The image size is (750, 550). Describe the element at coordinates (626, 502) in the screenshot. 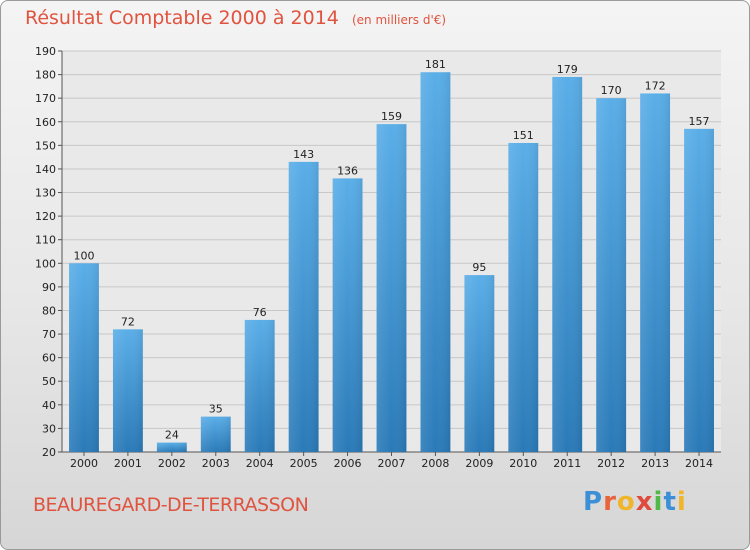

I see `brand-logo-letter: o` at that location.